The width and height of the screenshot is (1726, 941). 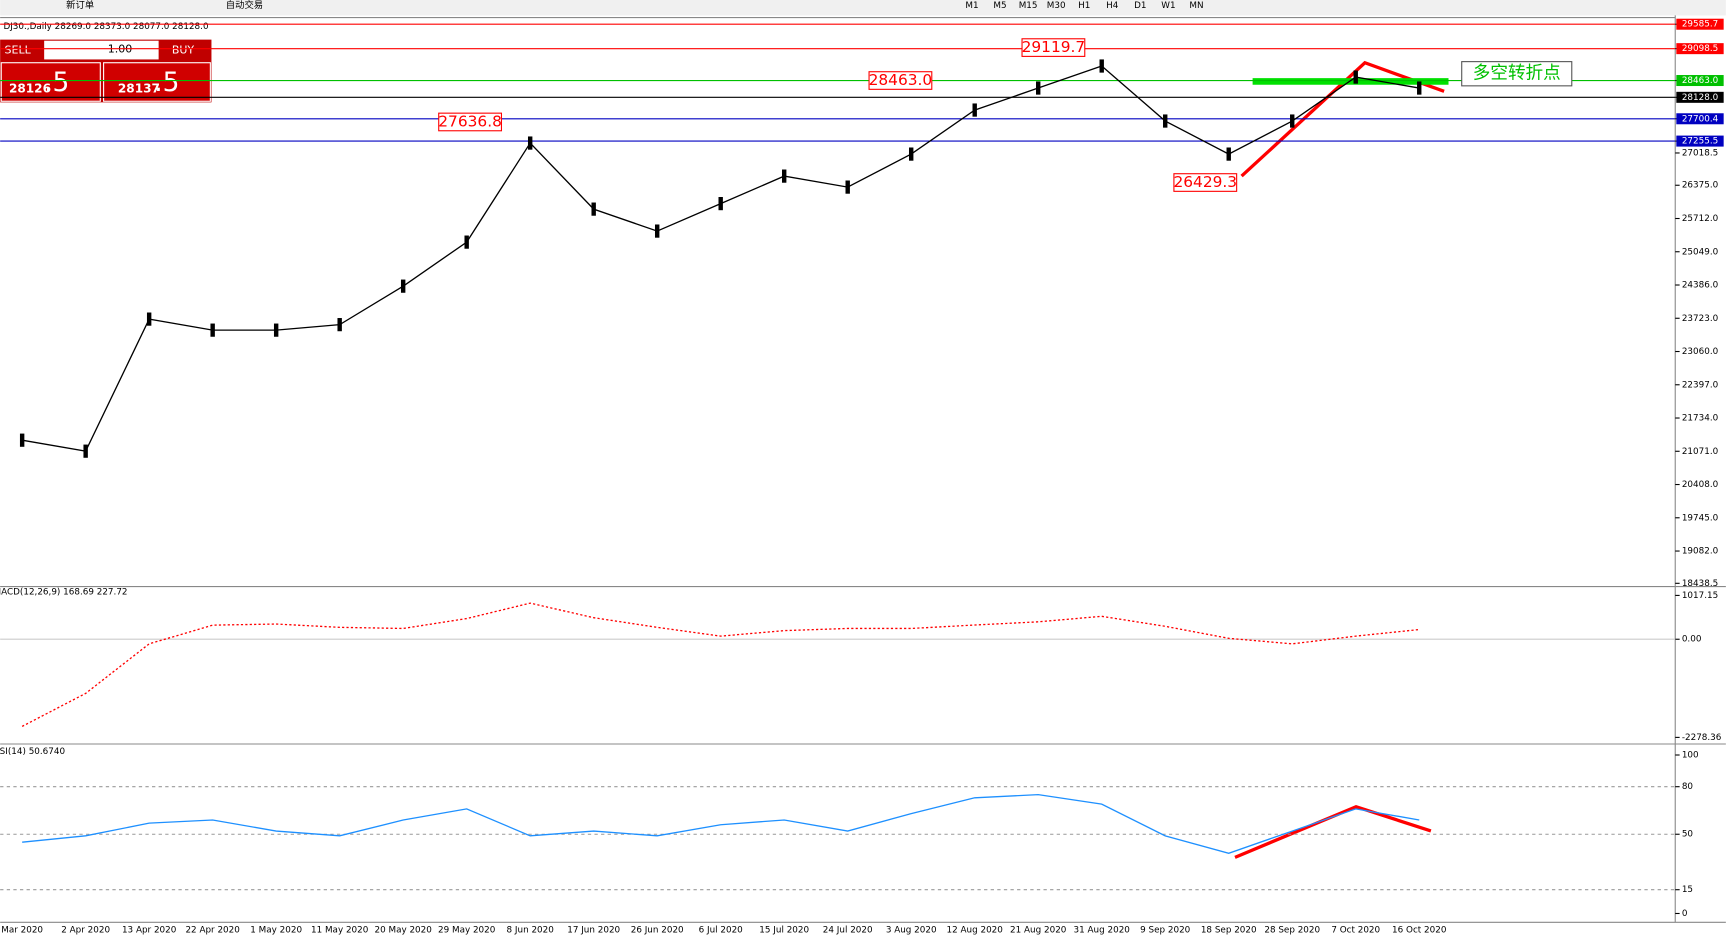 I want to click on x-tick-label: 8 Jun 2020, so click(x=531, y=930).